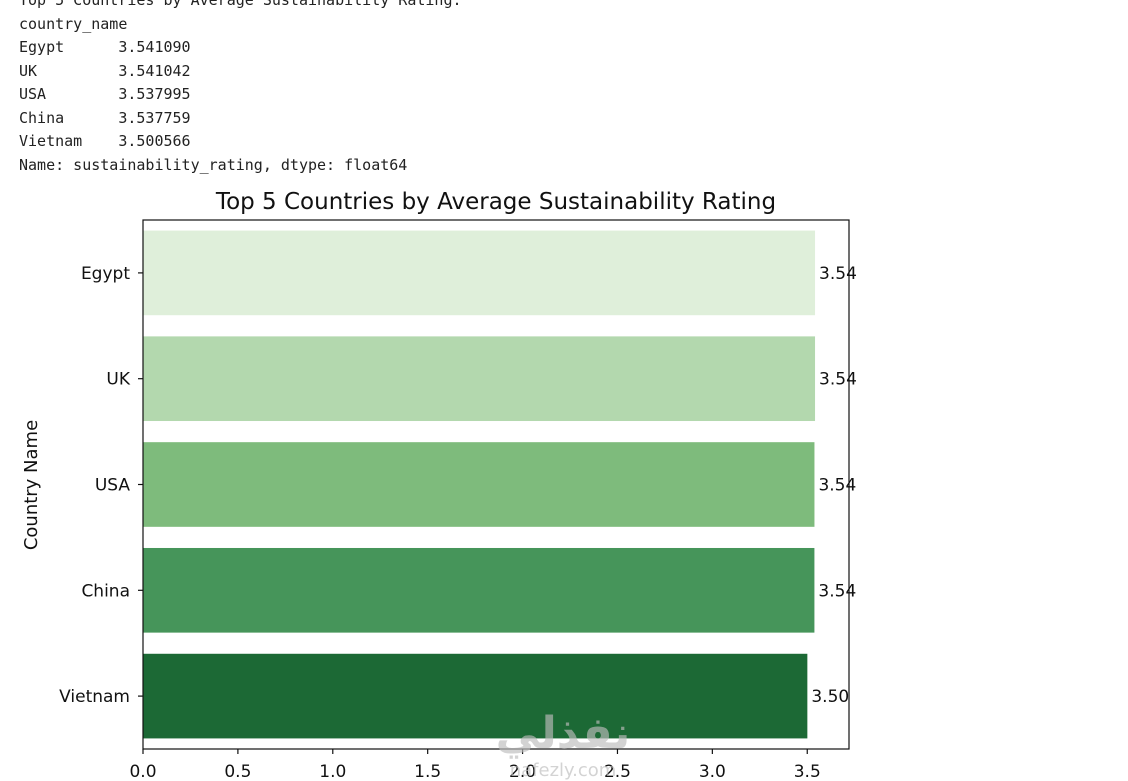 The image size is (1128, 781). I want to click on console-line: Vietnam 3.500566, so click(105, 141).